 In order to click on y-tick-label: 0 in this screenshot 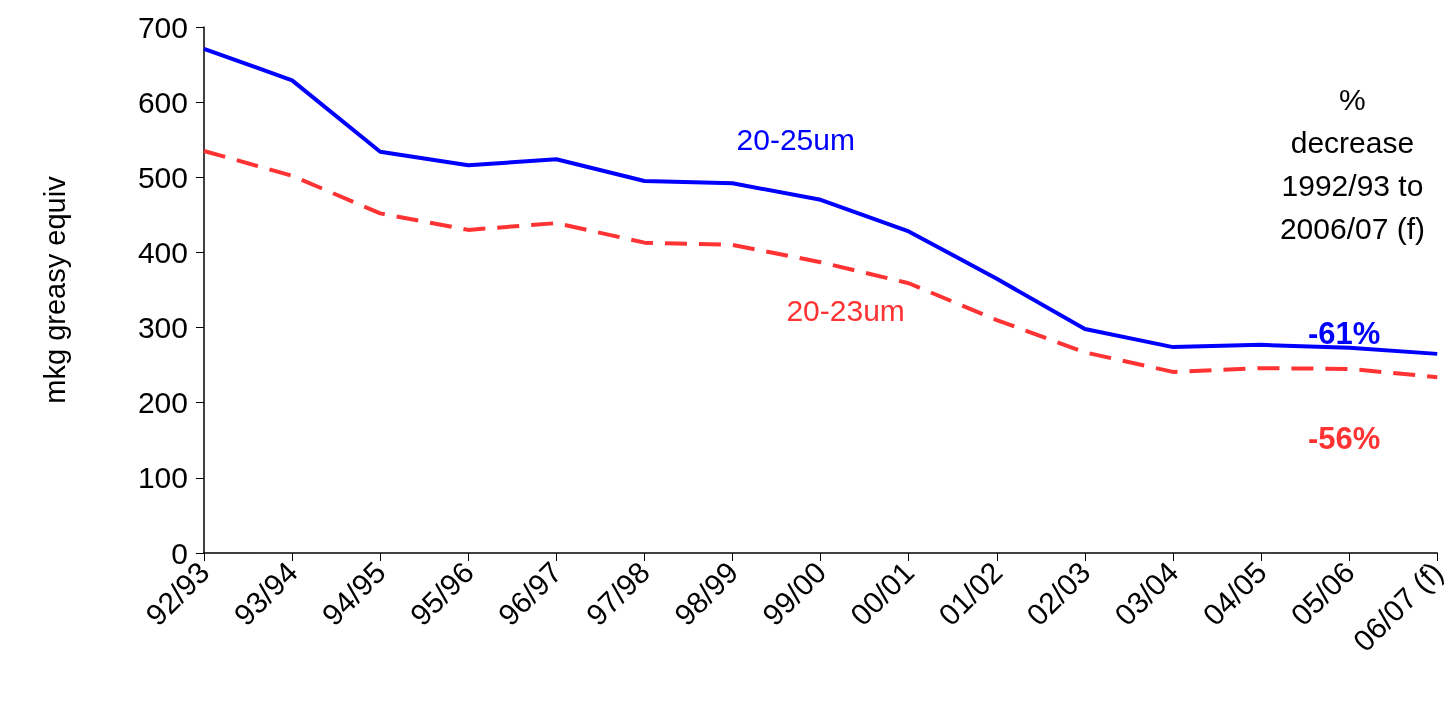, I will do `click(179, 553)`.